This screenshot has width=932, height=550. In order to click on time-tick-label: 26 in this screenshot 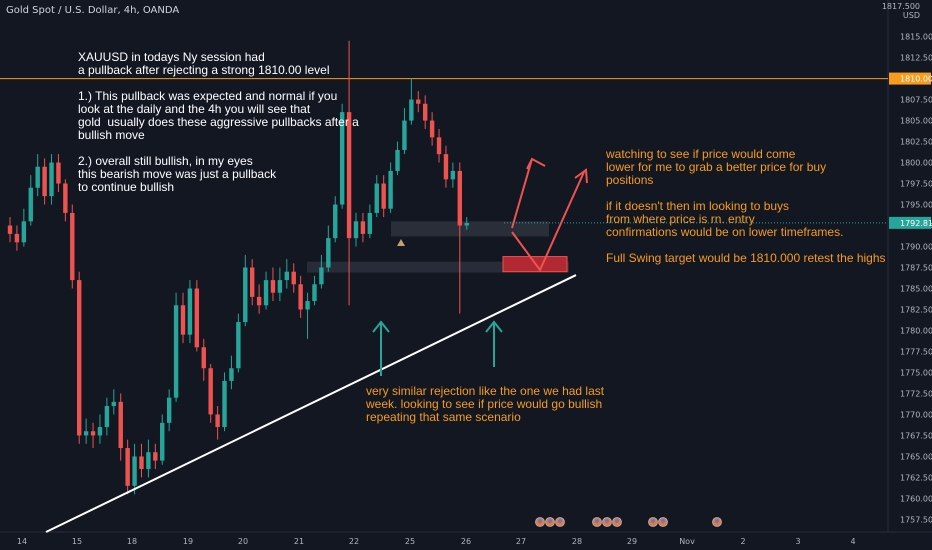, I will do `click(466, 541)`.